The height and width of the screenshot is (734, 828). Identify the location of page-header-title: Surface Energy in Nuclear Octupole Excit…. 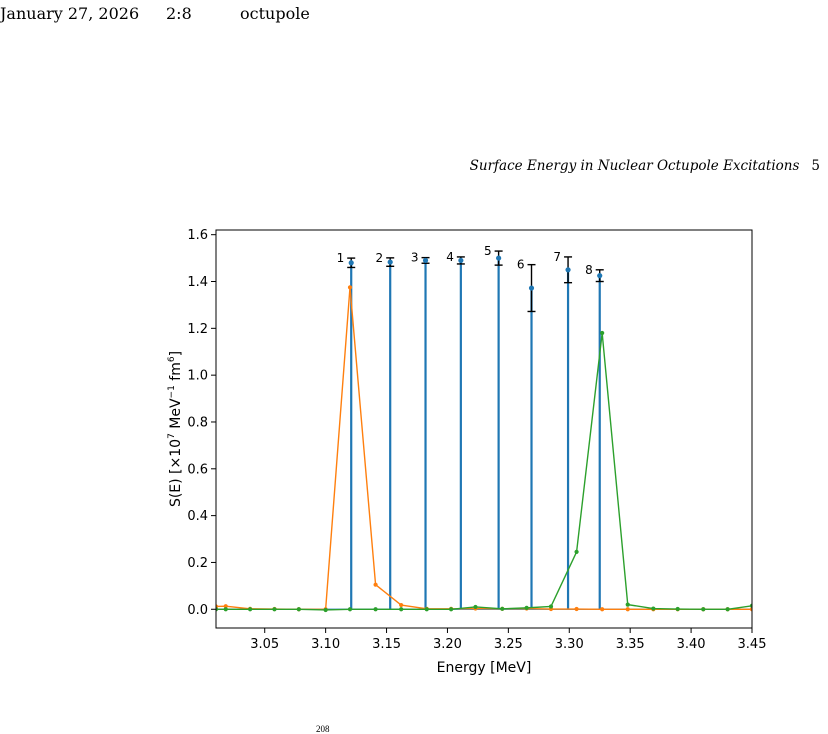
(634, 166).